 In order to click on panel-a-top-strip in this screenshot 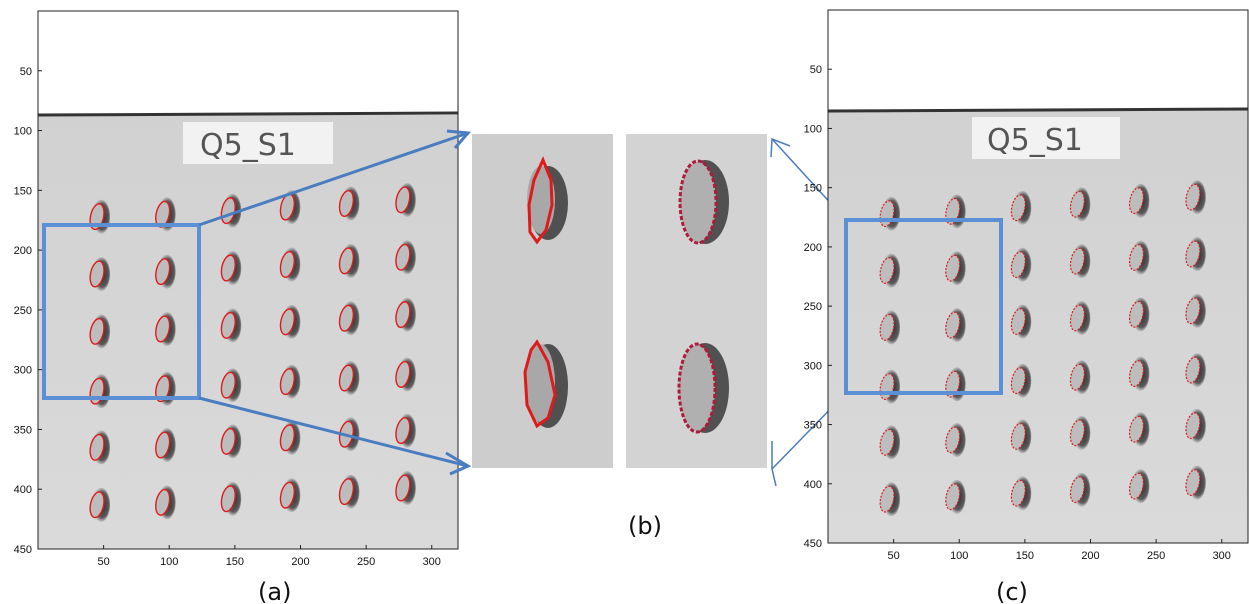, I will do `click(248, 63)`.